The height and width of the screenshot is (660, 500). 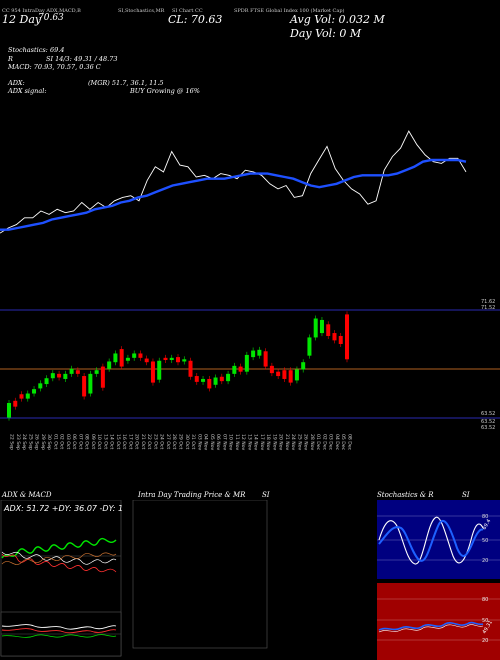 I want to click on adx-label: ADX:, so click(x=16, y=83).